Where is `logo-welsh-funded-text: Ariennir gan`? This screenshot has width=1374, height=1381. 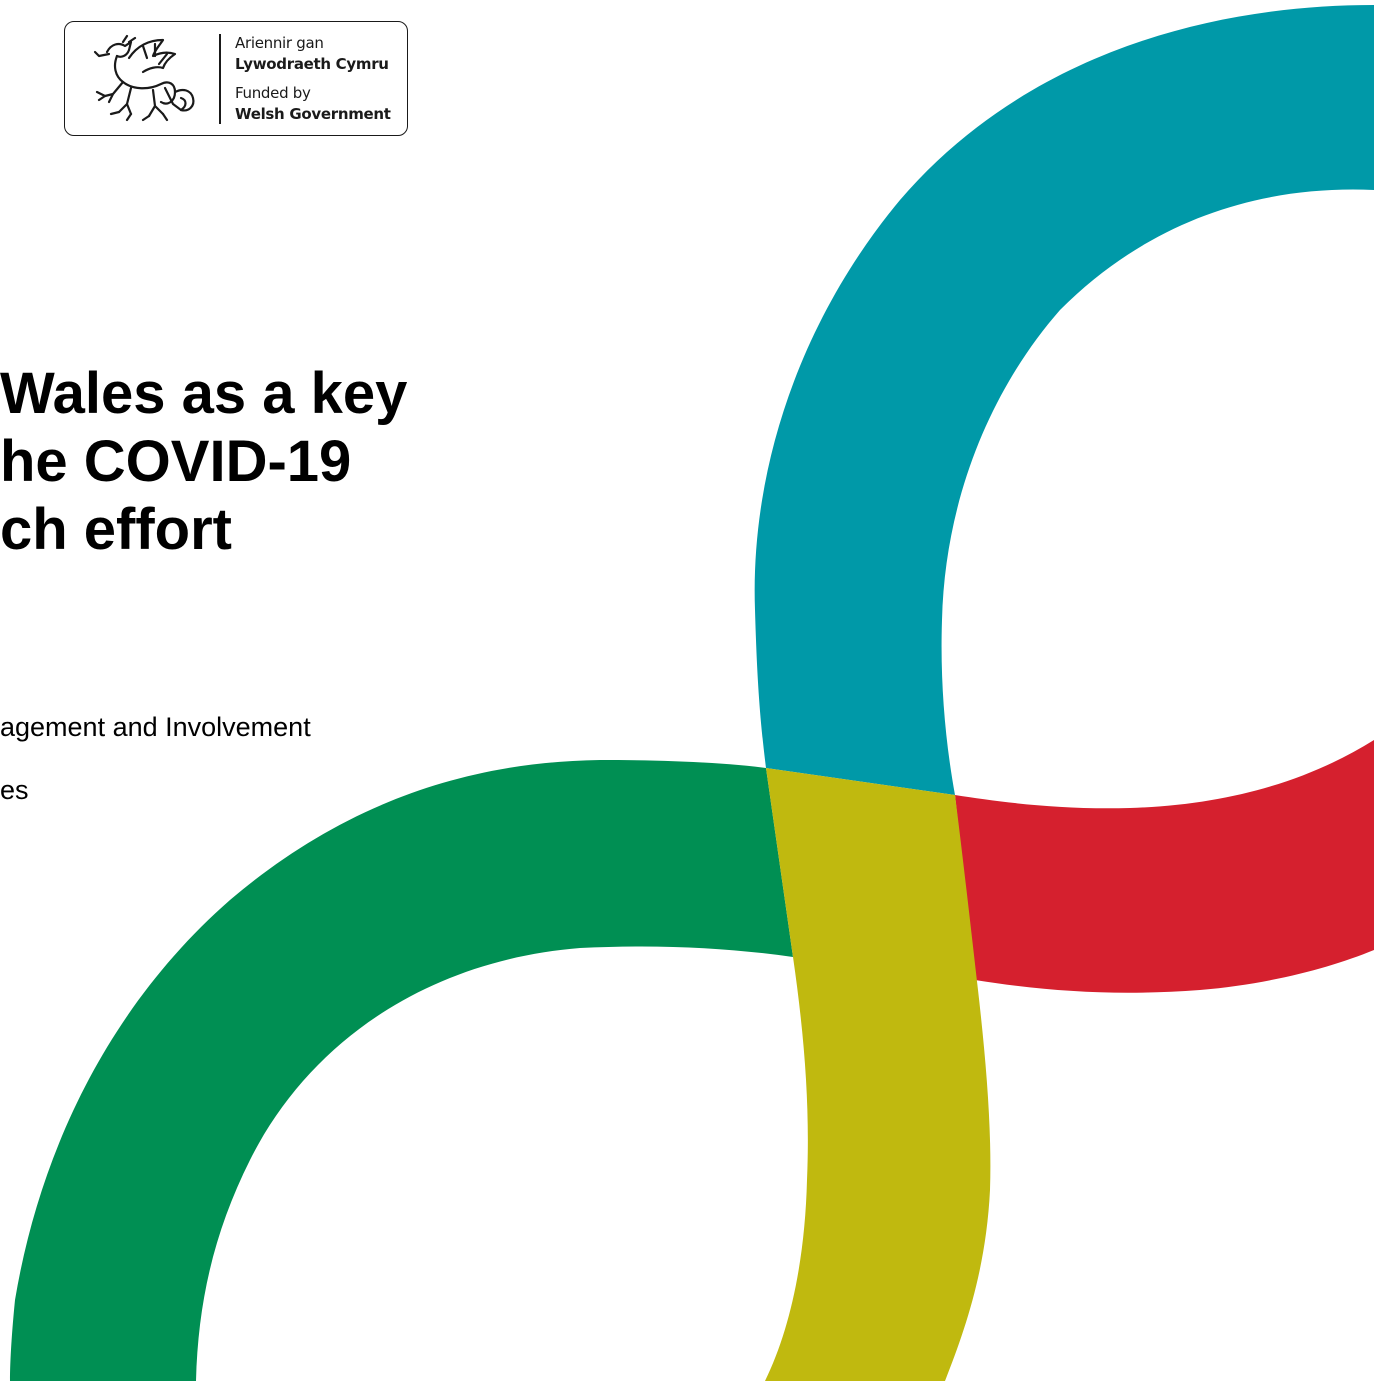 logo-welsh-funded-text: Ariennir gan is located at coordinates (279, 43).